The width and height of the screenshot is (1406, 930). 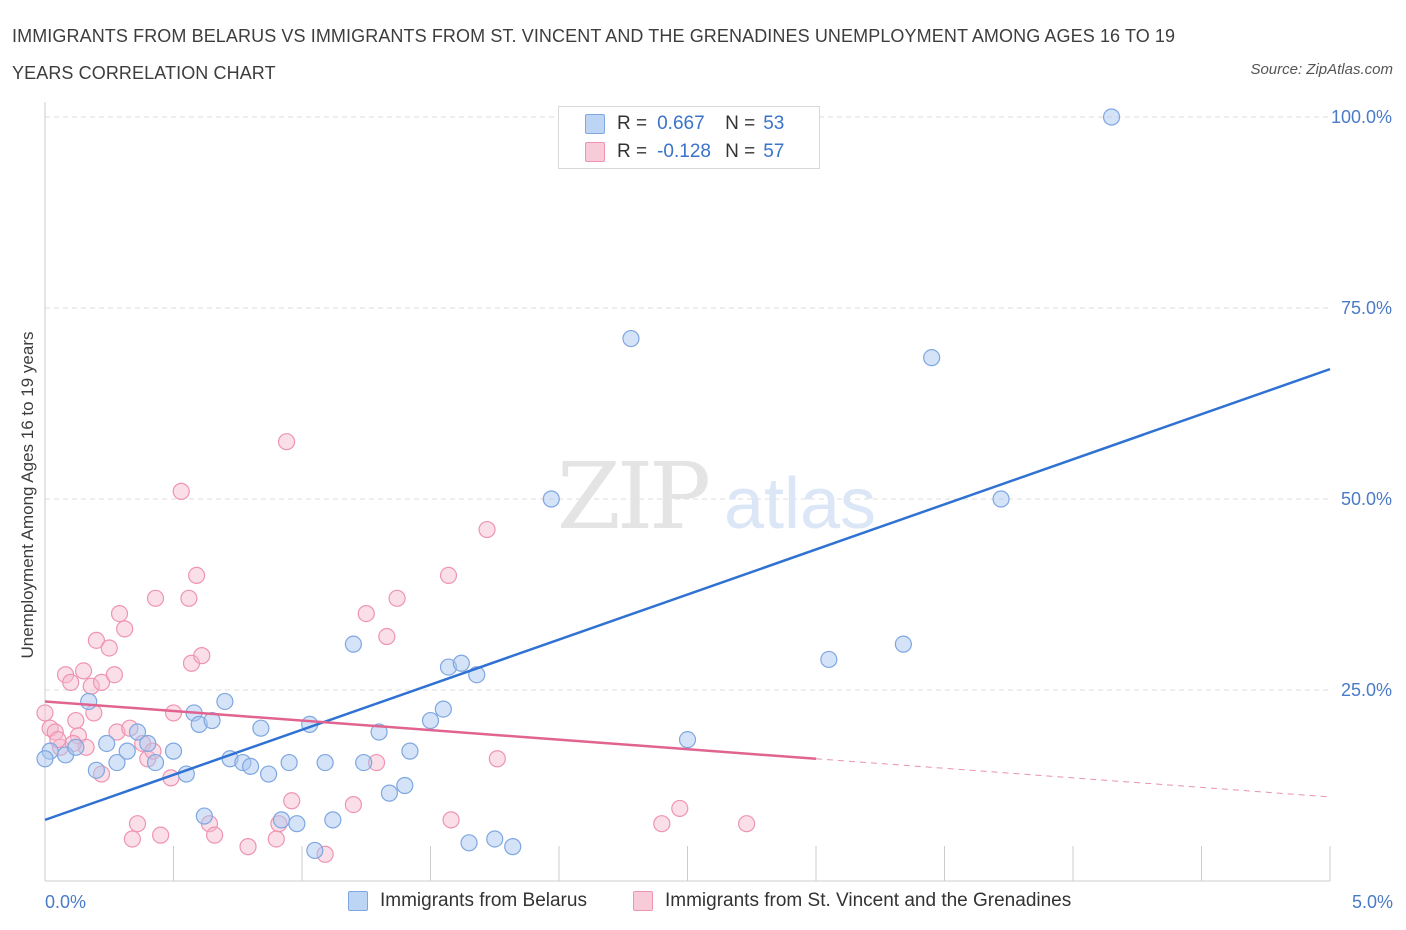 What do you see at coordinates (65, 902) in the screenshot?
I see `x-tick-label: 0.0%` at bounding box center [65, 902].